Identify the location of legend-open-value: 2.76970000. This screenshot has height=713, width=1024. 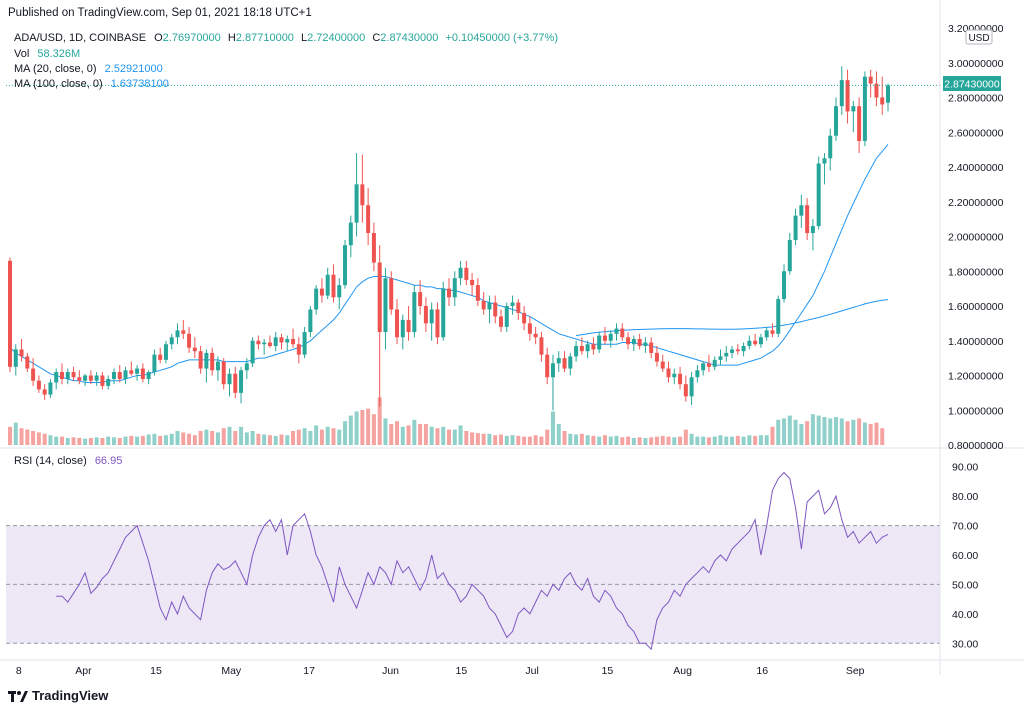
(192, 38).